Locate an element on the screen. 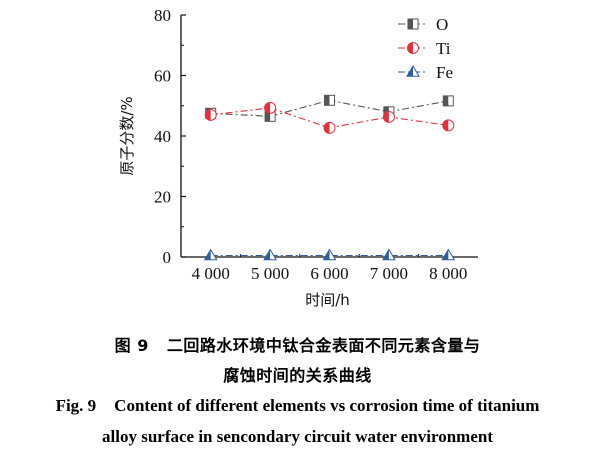 This screenshot has height=459, width=595. legend-marker-ti is located at coordinates (413, 48).